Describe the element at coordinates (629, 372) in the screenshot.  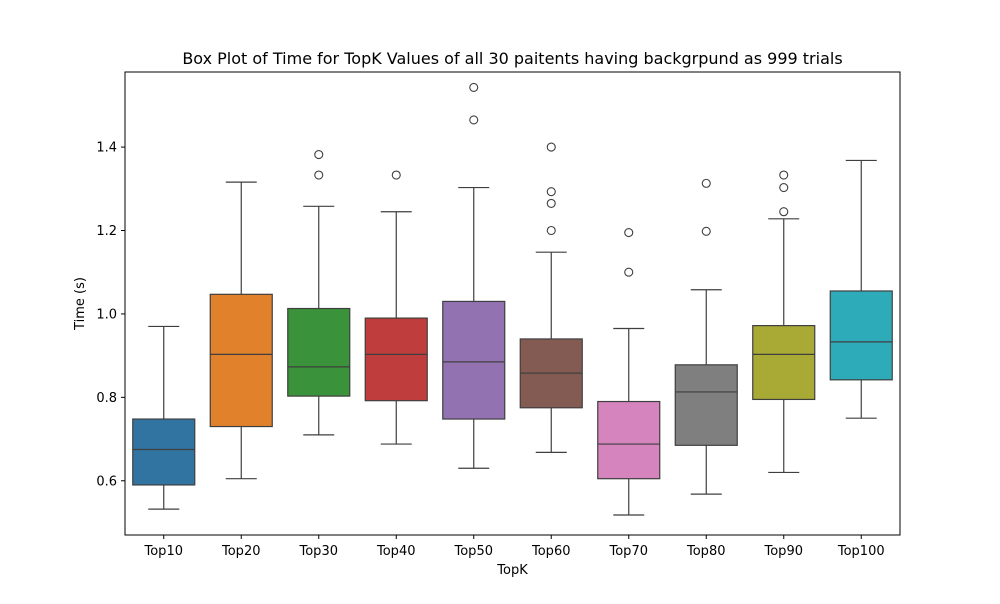
I see `box-top70` at that location.